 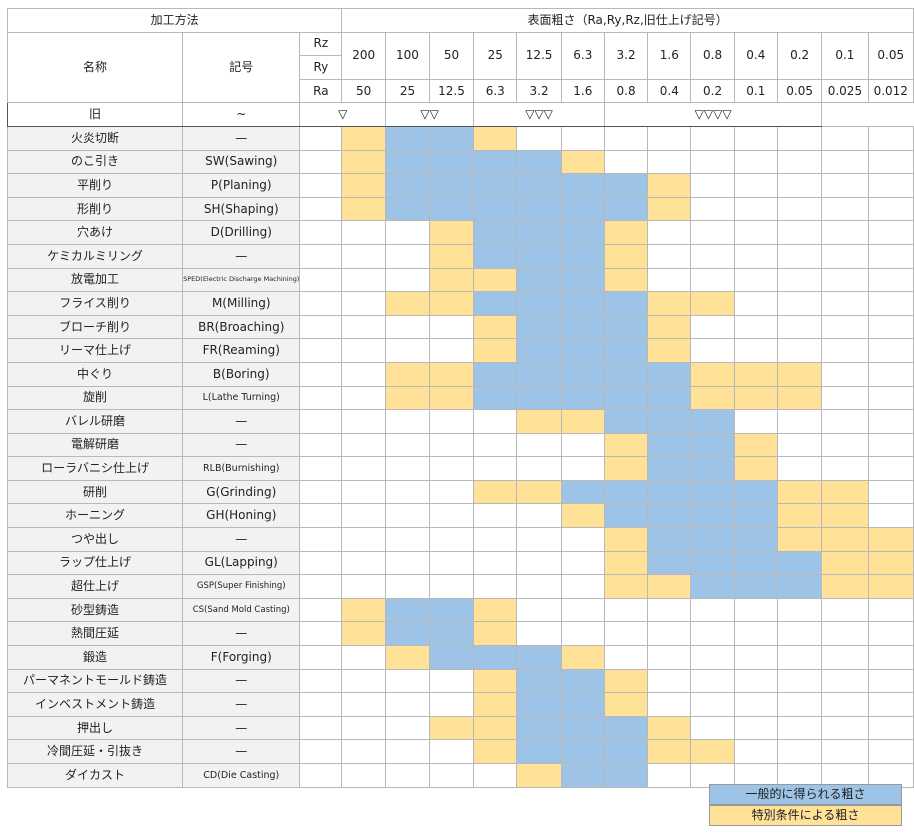 I want to click on rz-value: 0.8, so click(x=712, y=55).